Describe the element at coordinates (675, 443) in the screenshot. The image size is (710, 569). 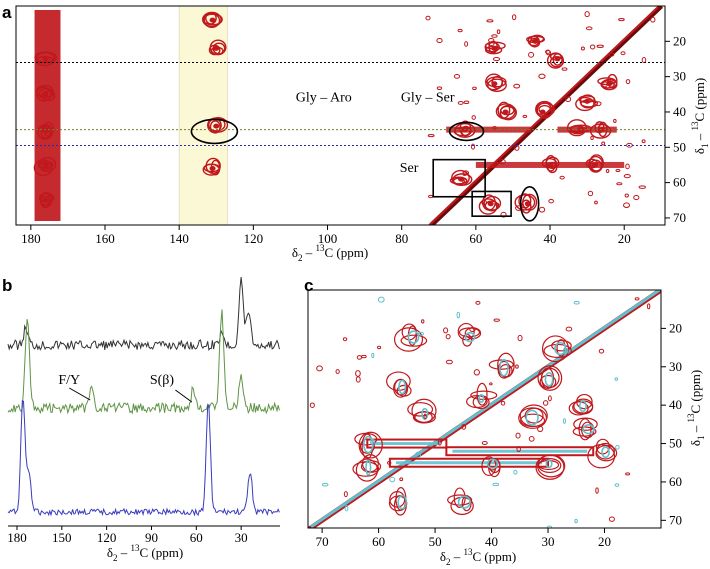
I see `y-tick-label: 50` at that location.